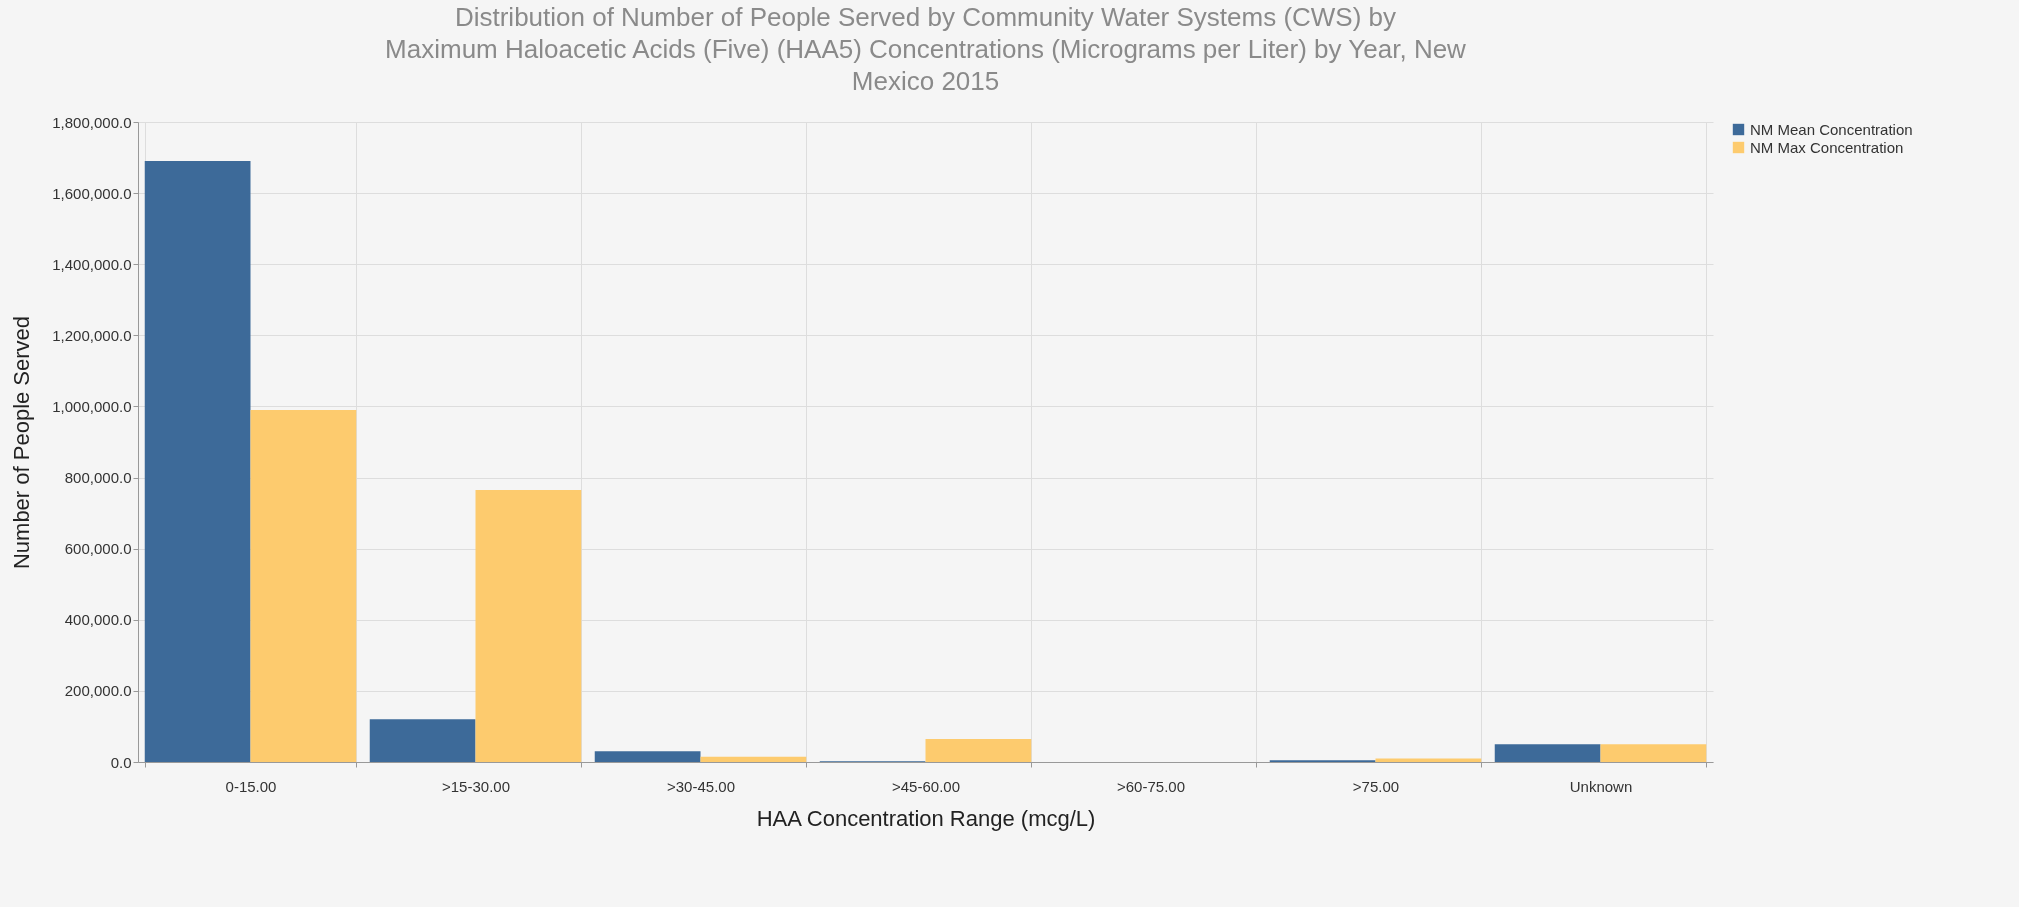 The height and width of the screenshot is (907, 2019). What do you see at coordinates (98, 691) in the screenshot?
I see `y-tick-label: 200,000.0` at bounding box center [98, 691].